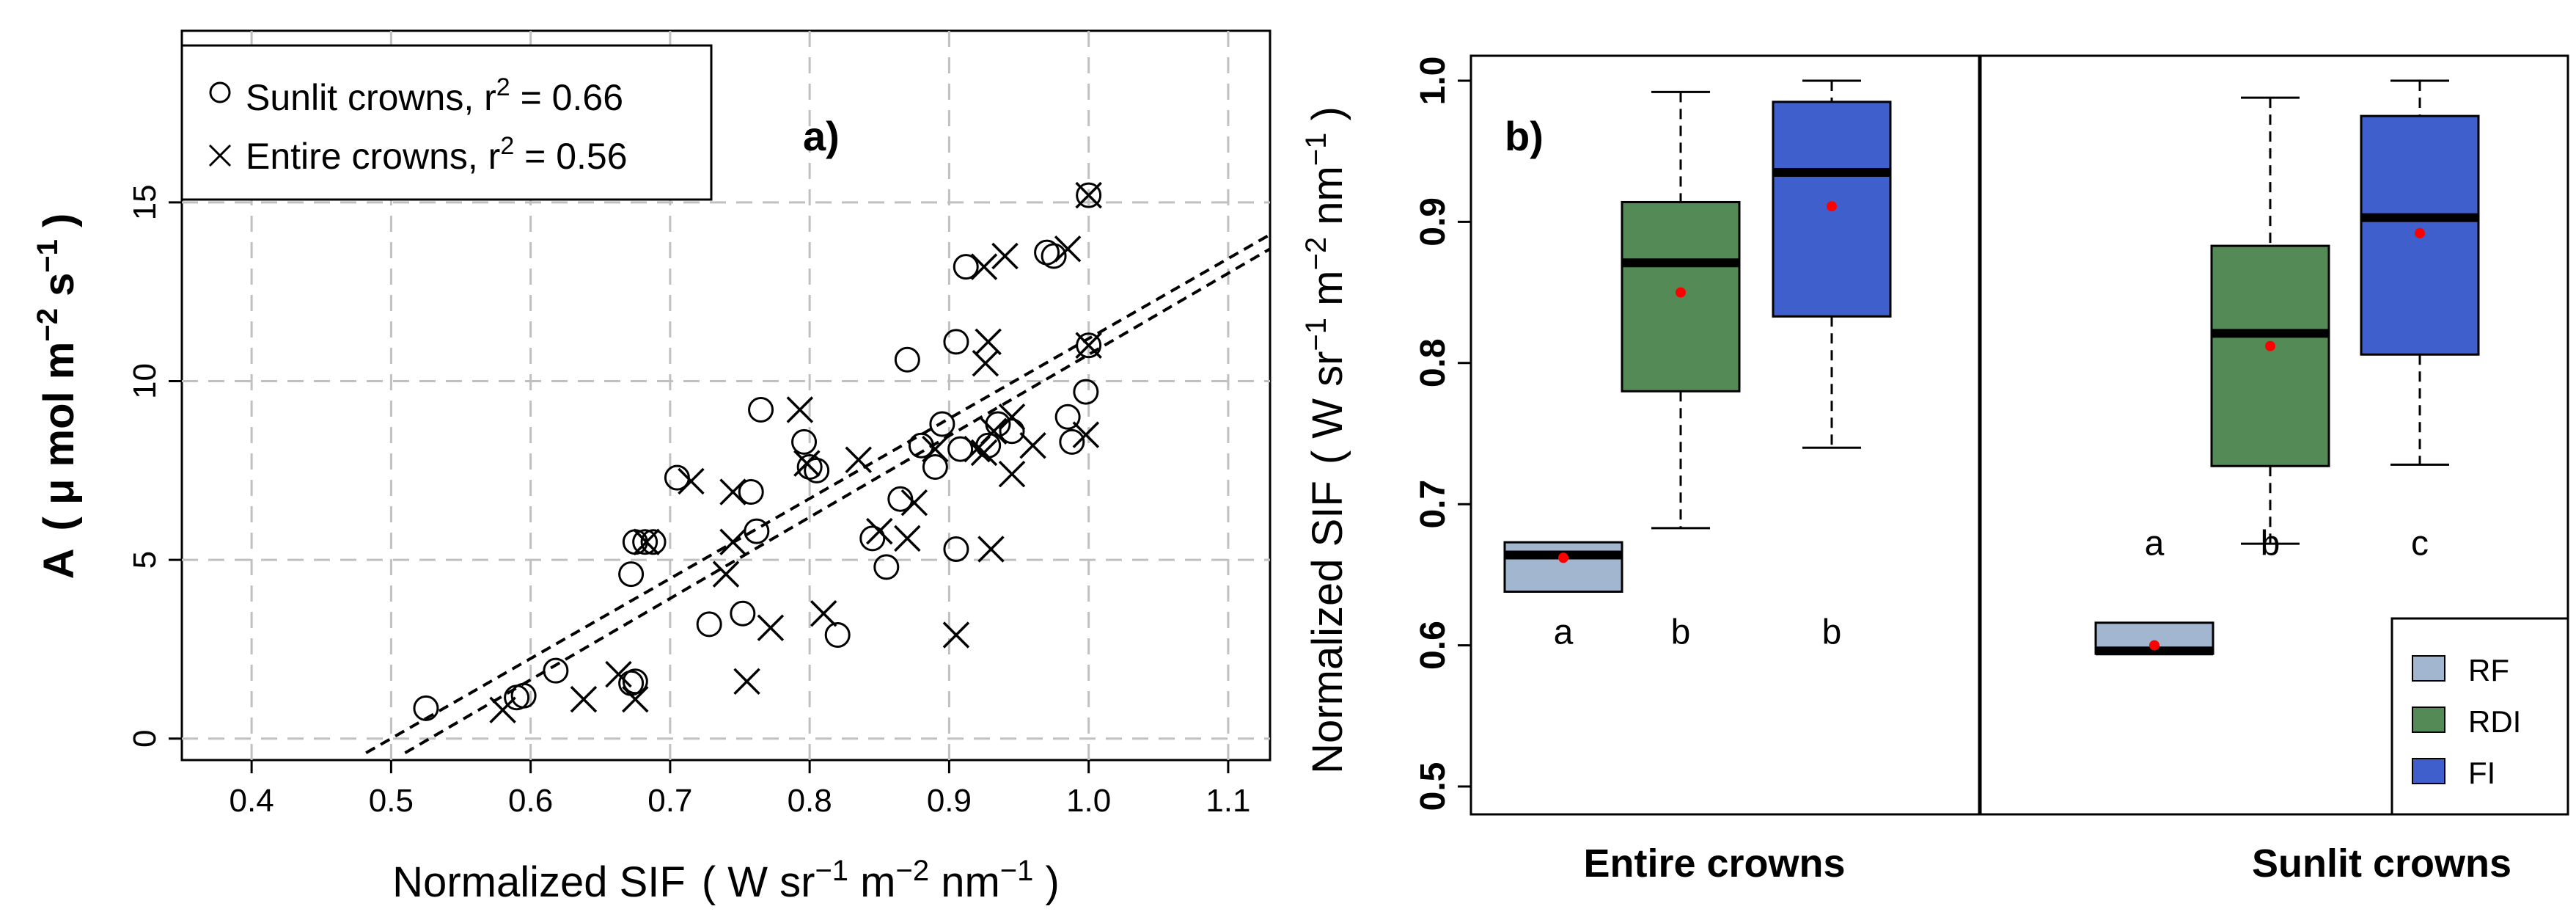 This screenshot has height=920, width=2576. What do you see at coordinates (810, 801) in the screenshot?
I see `x-tick-label: 0.8` at bounding box center [810, 801].